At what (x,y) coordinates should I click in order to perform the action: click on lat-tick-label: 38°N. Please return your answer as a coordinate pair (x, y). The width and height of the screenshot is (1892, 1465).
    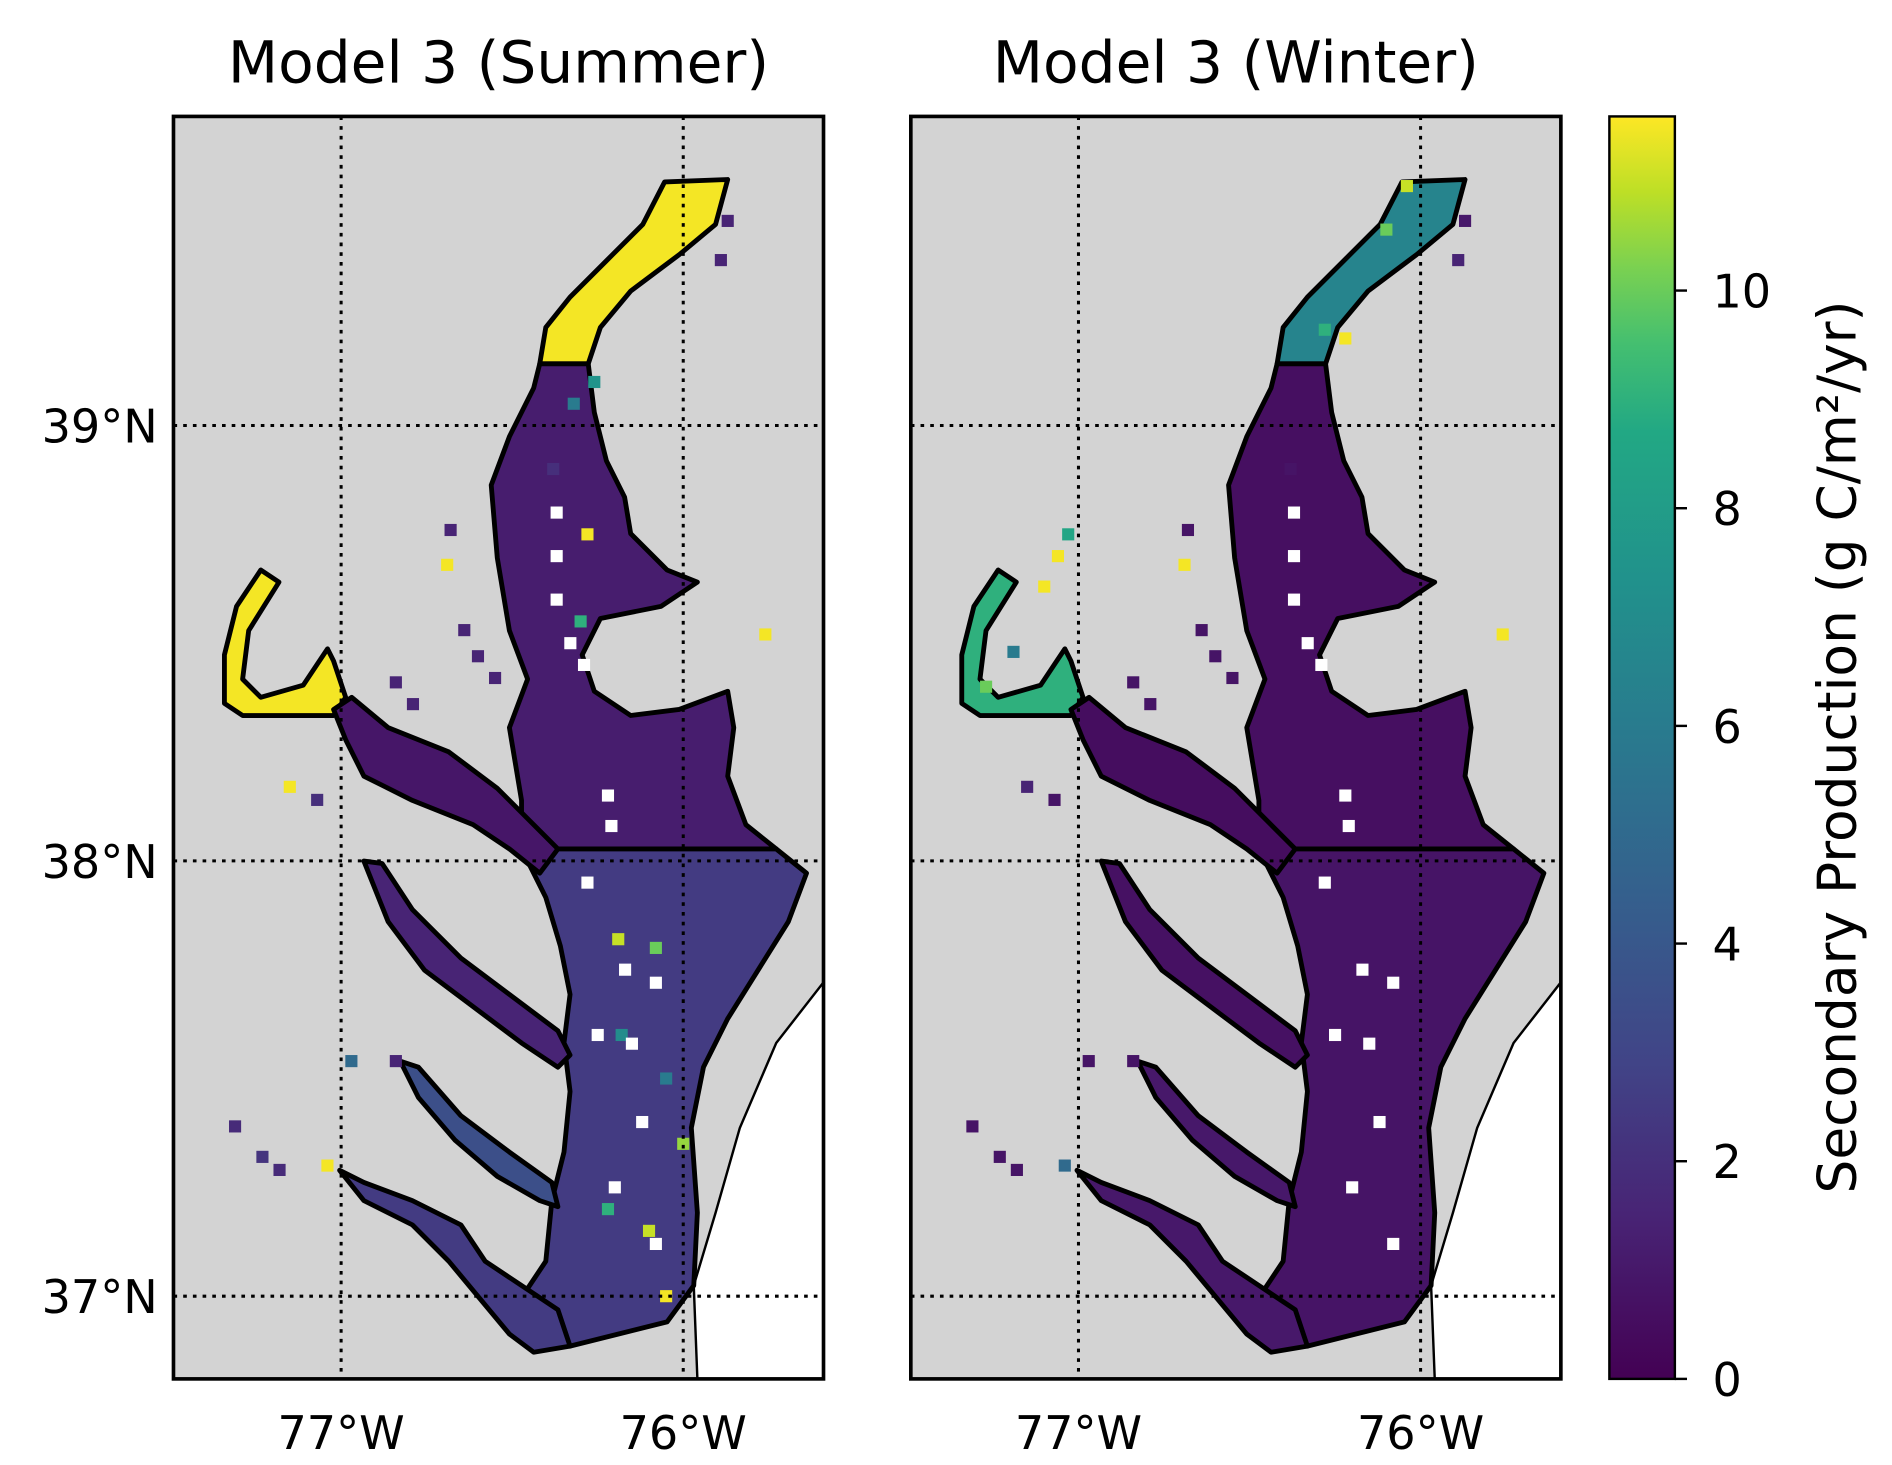
    Looking at the image, I should click on (100, 862).